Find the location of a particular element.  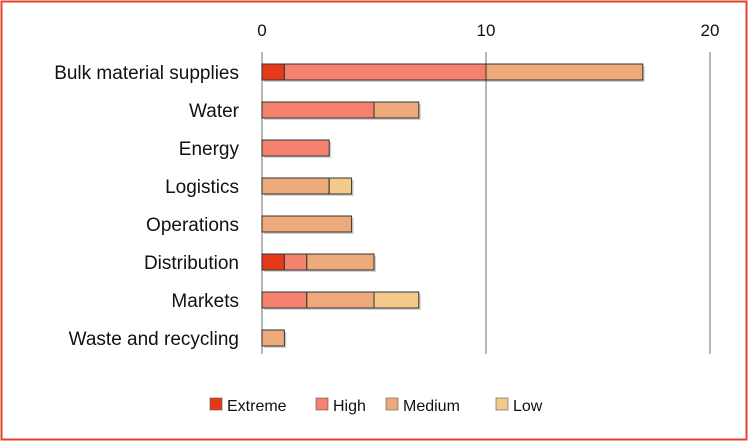

legend-swatch-low is located at coordinates (502, 404).